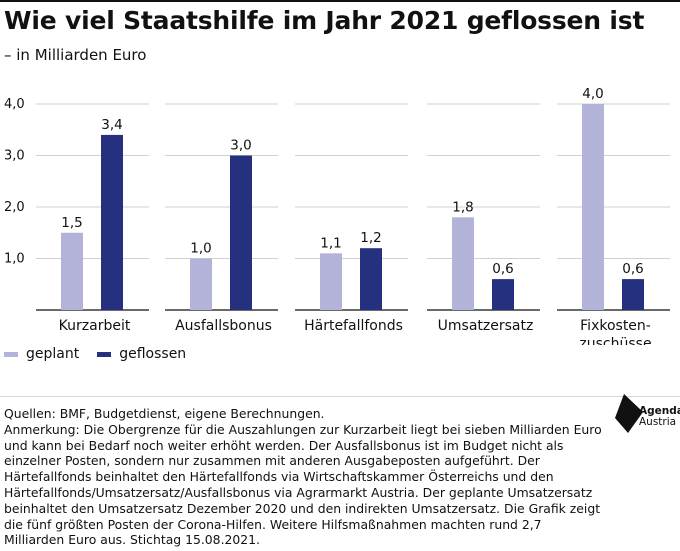 This screenshot has height=551, width=680. What do you see at coordinates (340, 1) in the screenshot?
I see `top-rule` at bounding box center [340, 1].